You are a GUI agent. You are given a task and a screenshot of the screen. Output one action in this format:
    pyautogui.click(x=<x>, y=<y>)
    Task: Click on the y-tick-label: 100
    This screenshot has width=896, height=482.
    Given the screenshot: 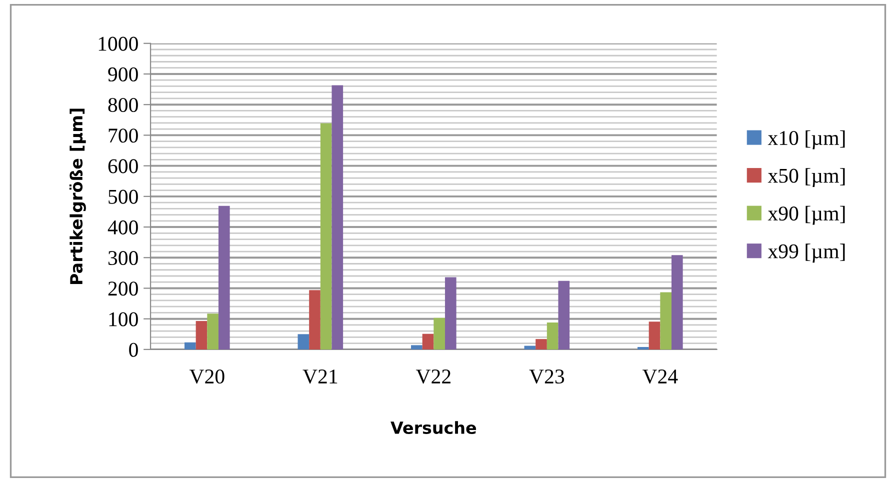 What is the action you would take?
    pyautogui.click(x=123, y=319)
    